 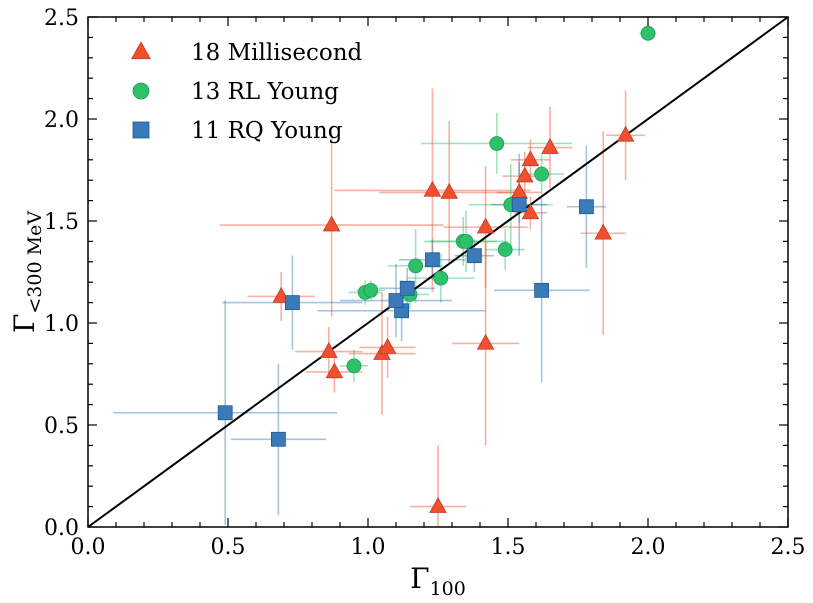 What do you see at coordinates (61, 528) in the screenshot?
I see `y-tick-label: 0.0` at bounding box center [61, 528].